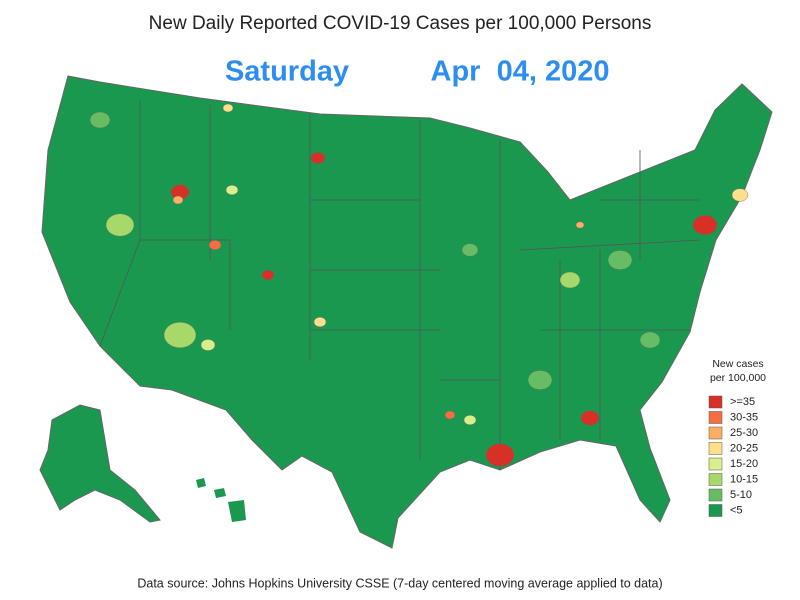 The height and width of the screenshot is (600, 800). I want to click on alaska, so click(100, 463).